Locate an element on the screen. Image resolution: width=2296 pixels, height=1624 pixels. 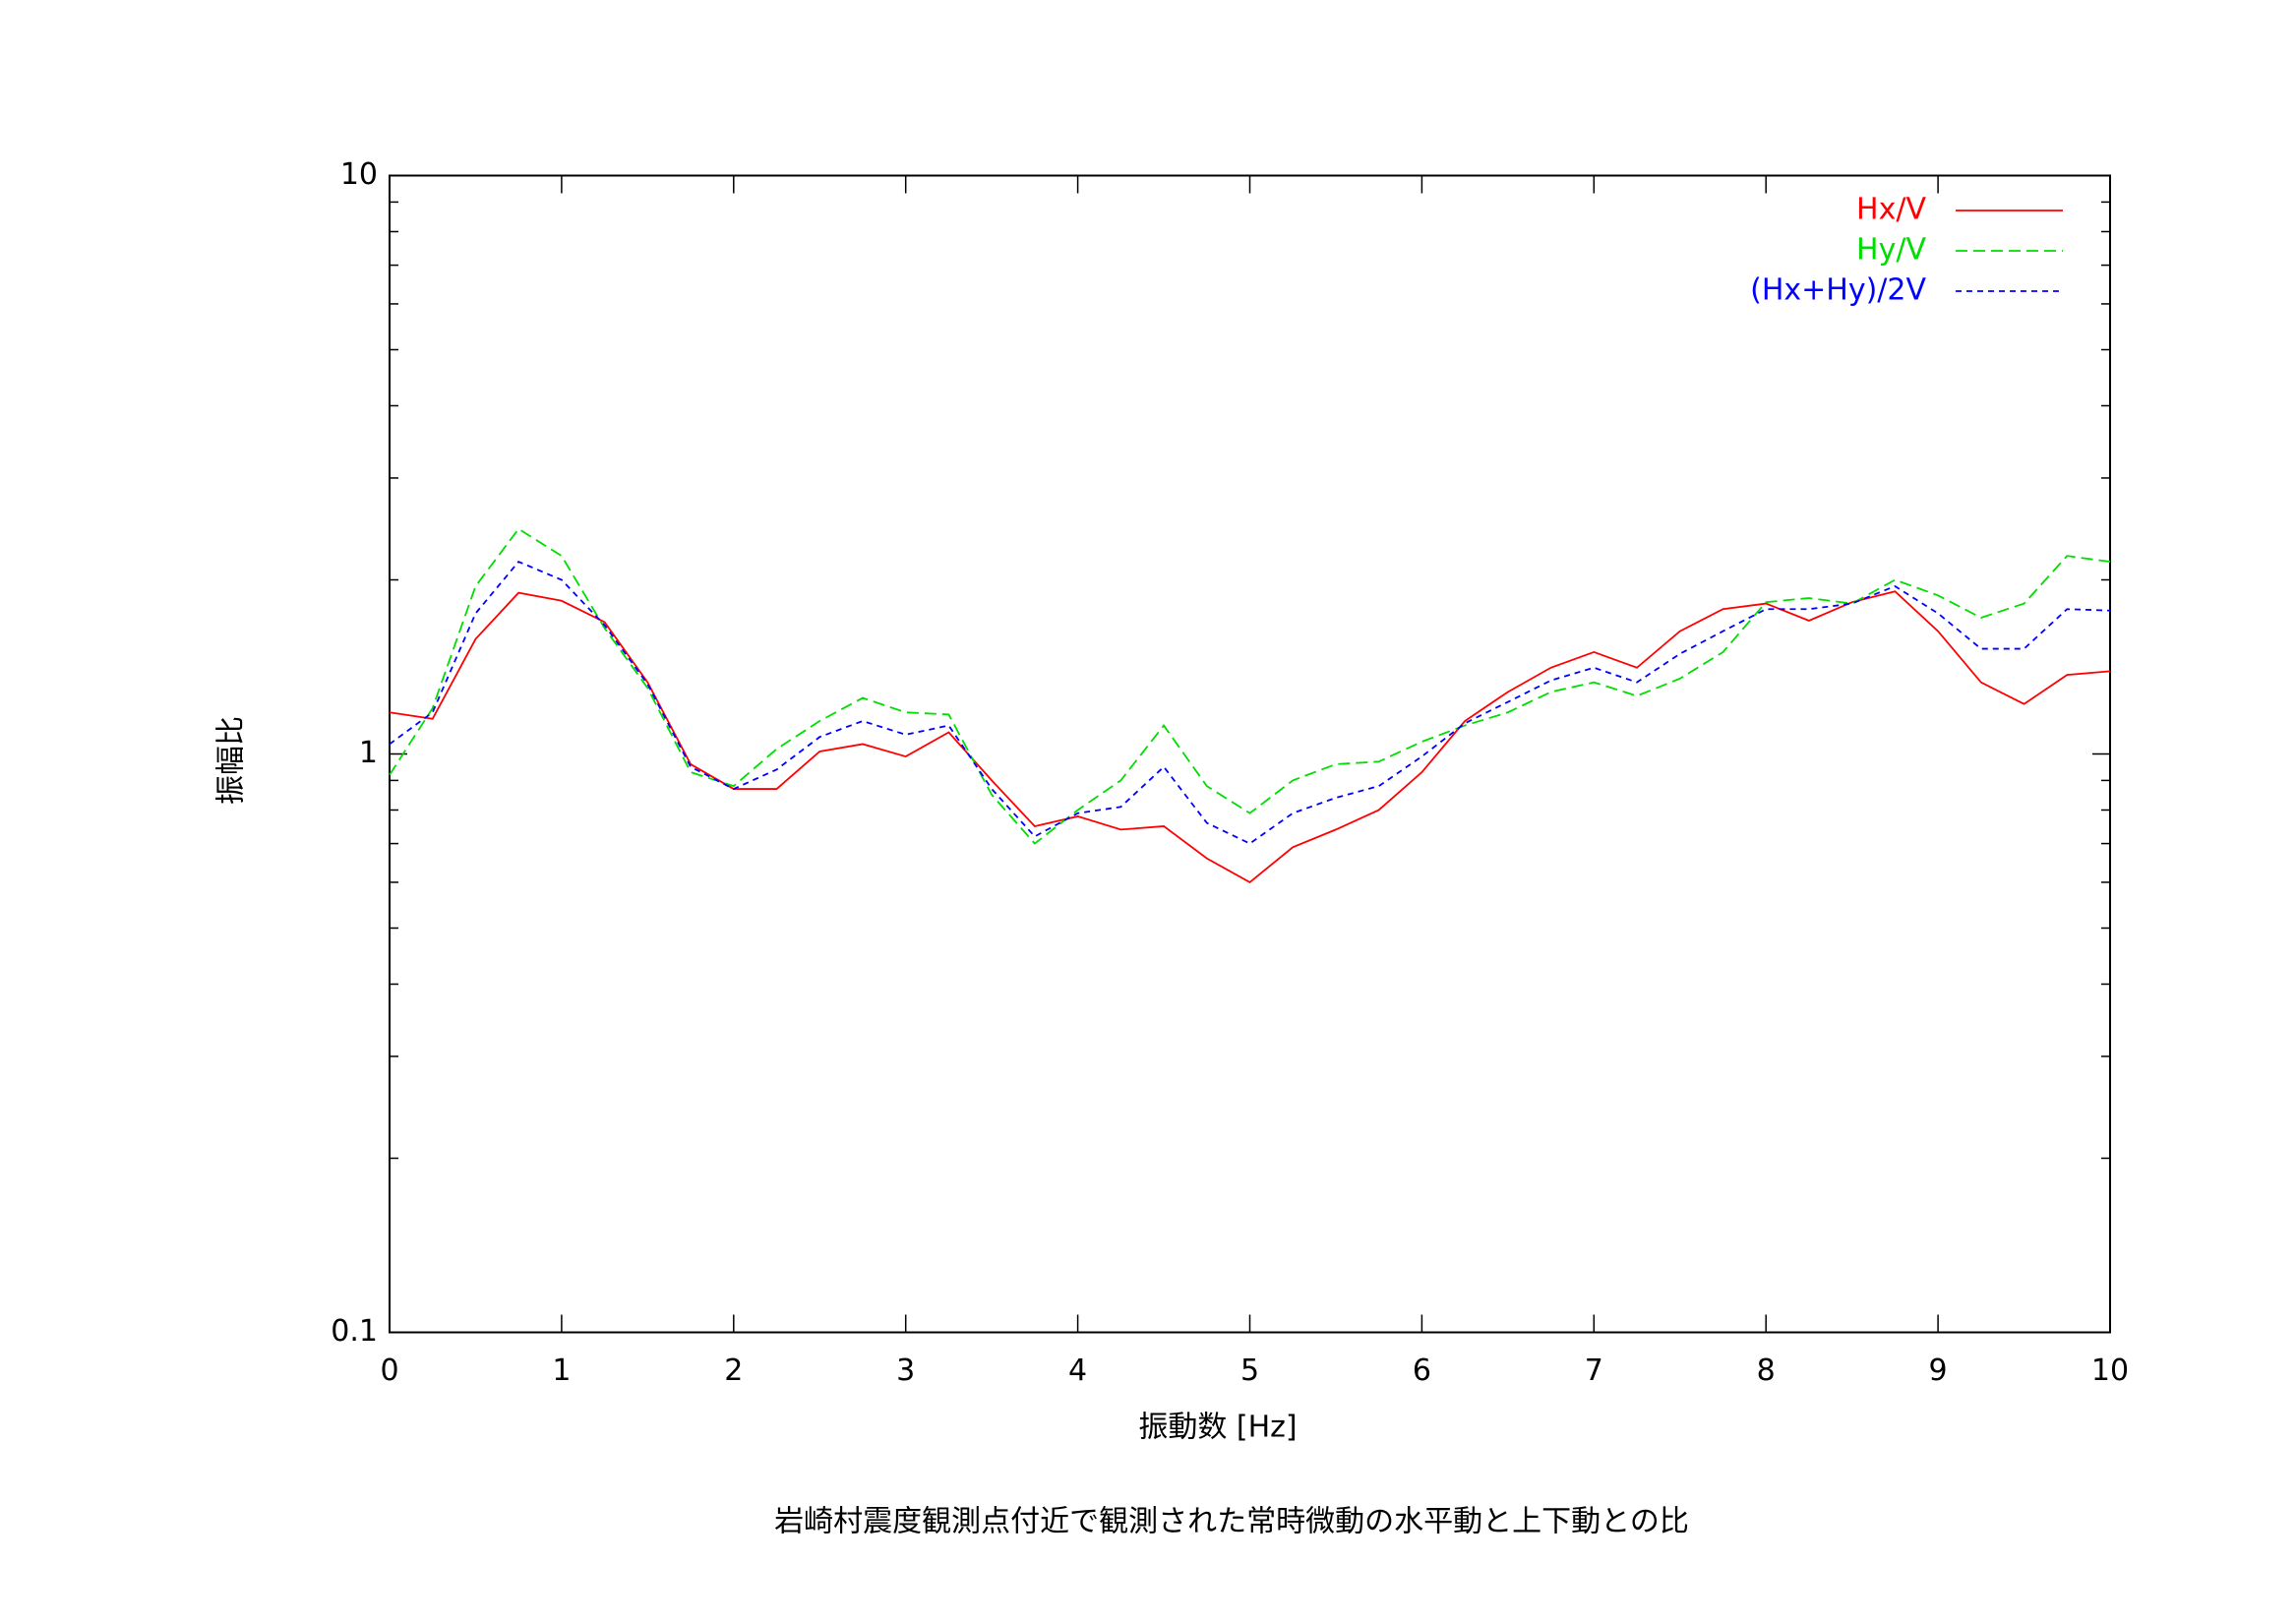
x-tick-label: 1 is located at coordinates (561, 1370).